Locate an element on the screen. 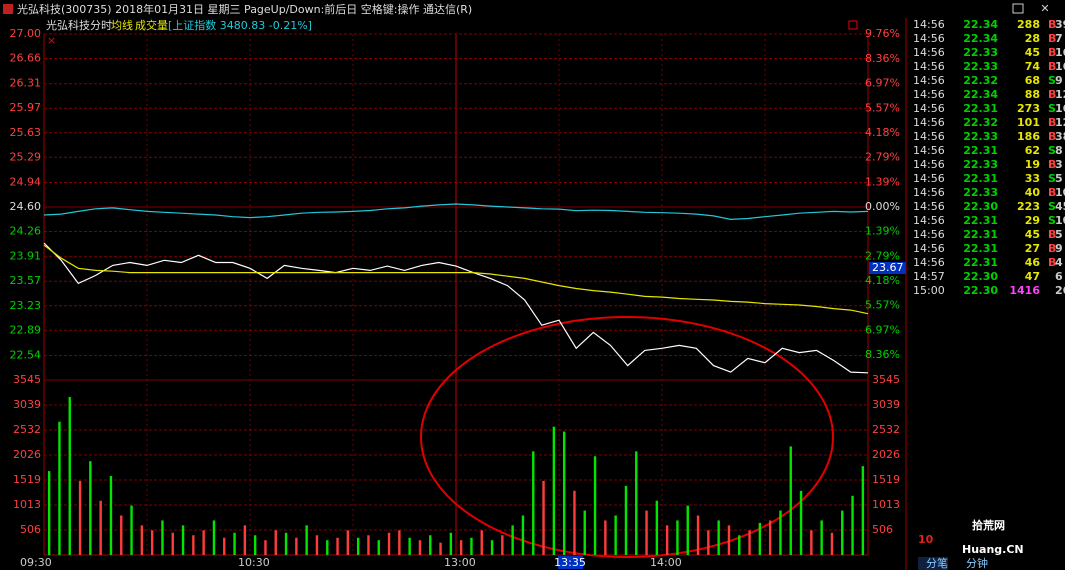 This screenshot has height=570, width=1065. y-tick-label: 24.60 is located at coordinates (26, 206).